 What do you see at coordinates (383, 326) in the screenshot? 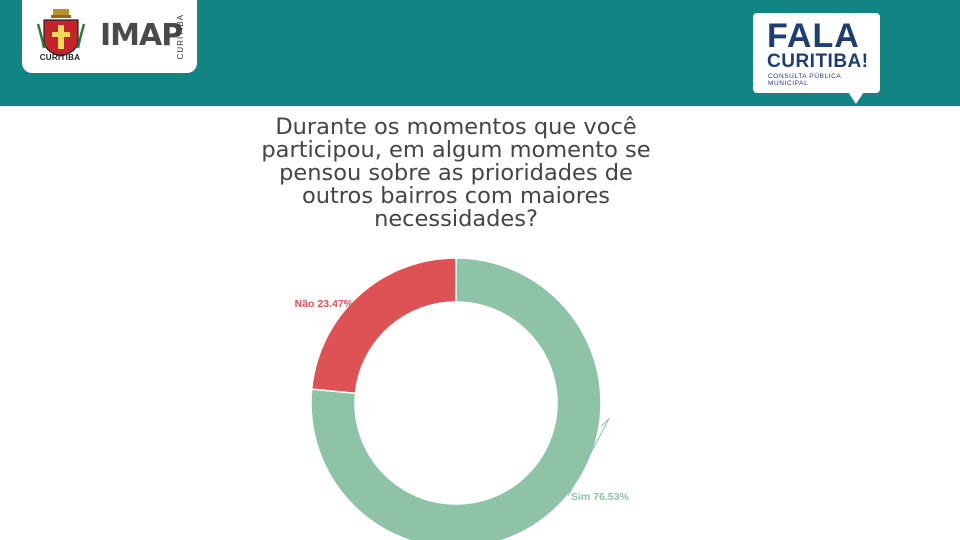
I see `donut-slice-nao` at bounding box center [383, 326].